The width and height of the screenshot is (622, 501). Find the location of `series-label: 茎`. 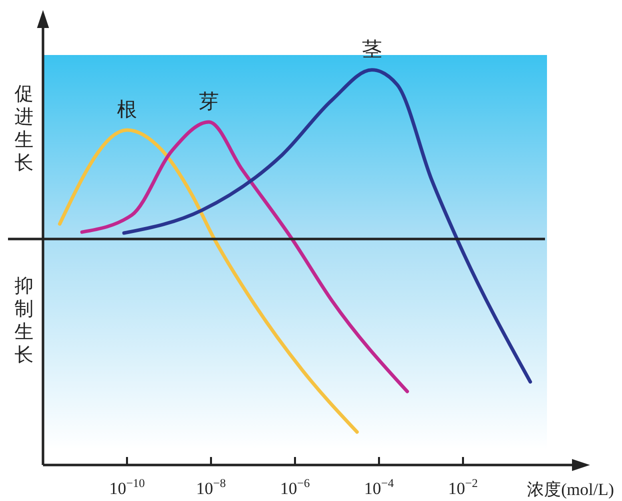

series-label: 茎 is located at coordinates (372, 48).